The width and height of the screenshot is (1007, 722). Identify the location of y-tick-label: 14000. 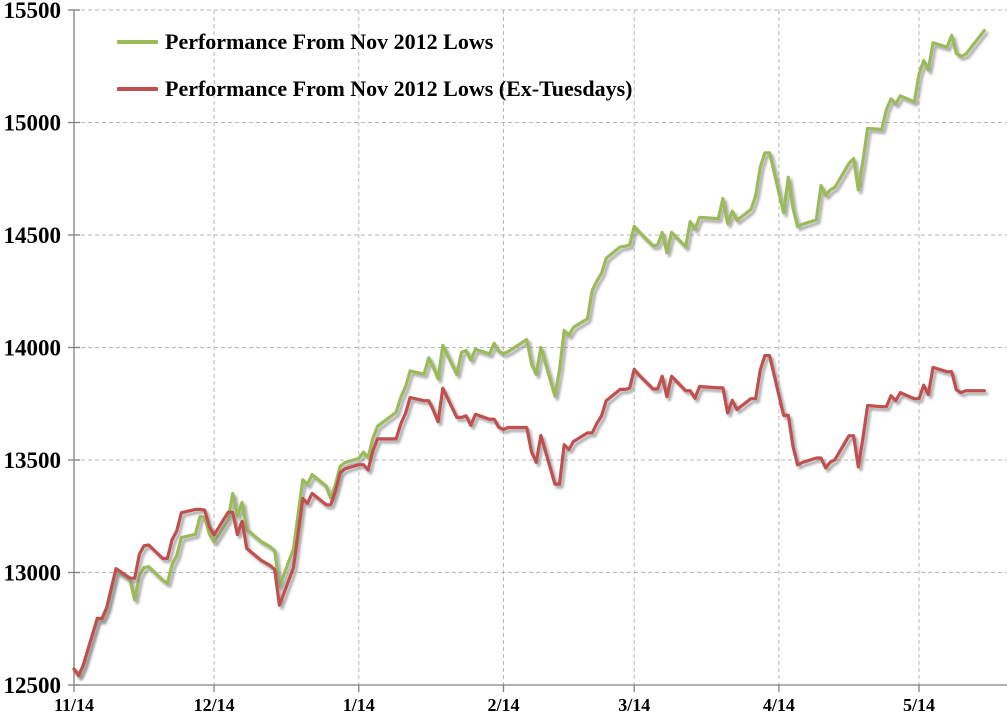
(33, 348).